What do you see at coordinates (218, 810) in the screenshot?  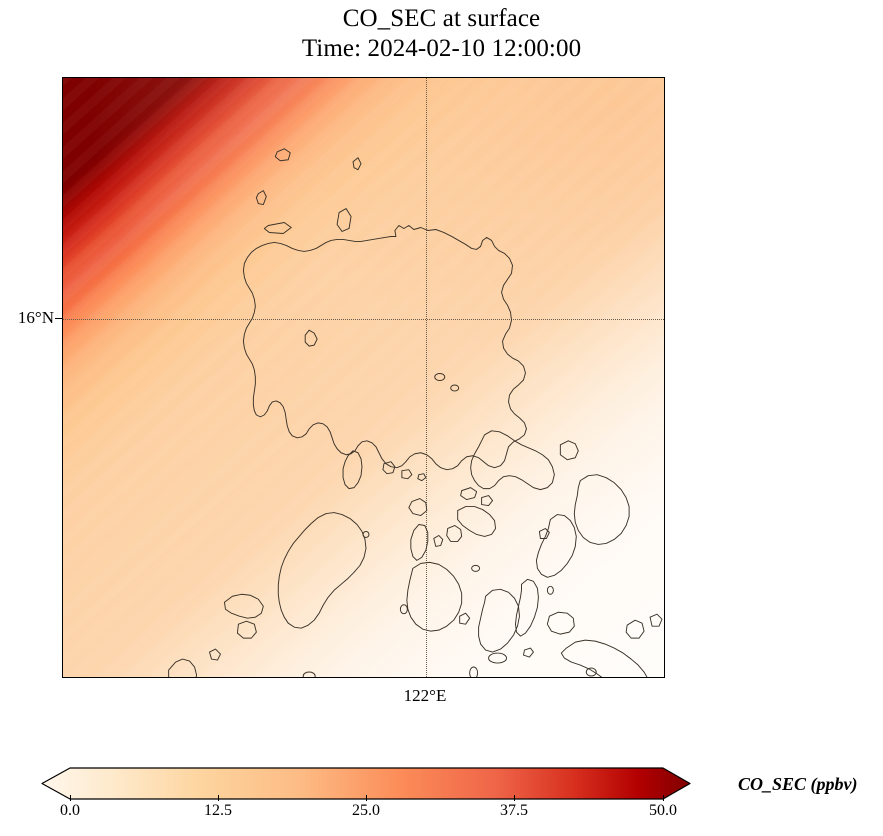 I see `colorbar-tick-label-1: 12.5` at bounding box center [218, 810].